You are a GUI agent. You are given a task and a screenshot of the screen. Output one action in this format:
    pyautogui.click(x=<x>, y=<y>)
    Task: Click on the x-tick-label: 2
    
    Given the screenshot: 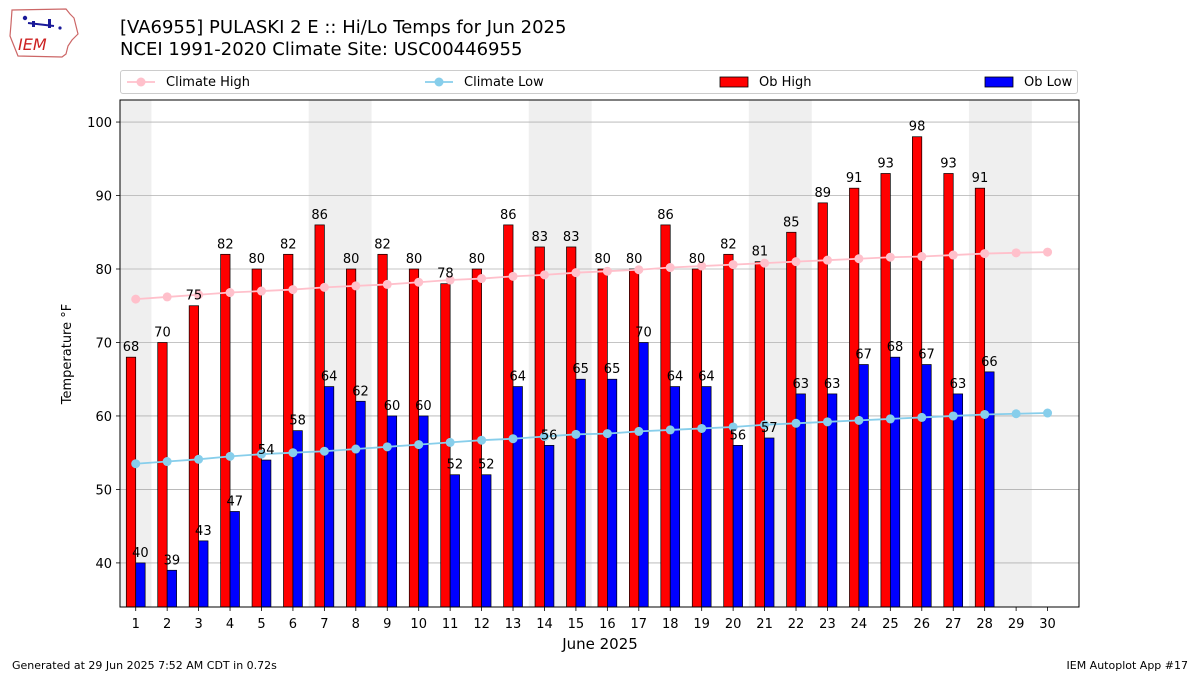 What is the action you would take?
    pyautogui.click(x=167, y=624)
    